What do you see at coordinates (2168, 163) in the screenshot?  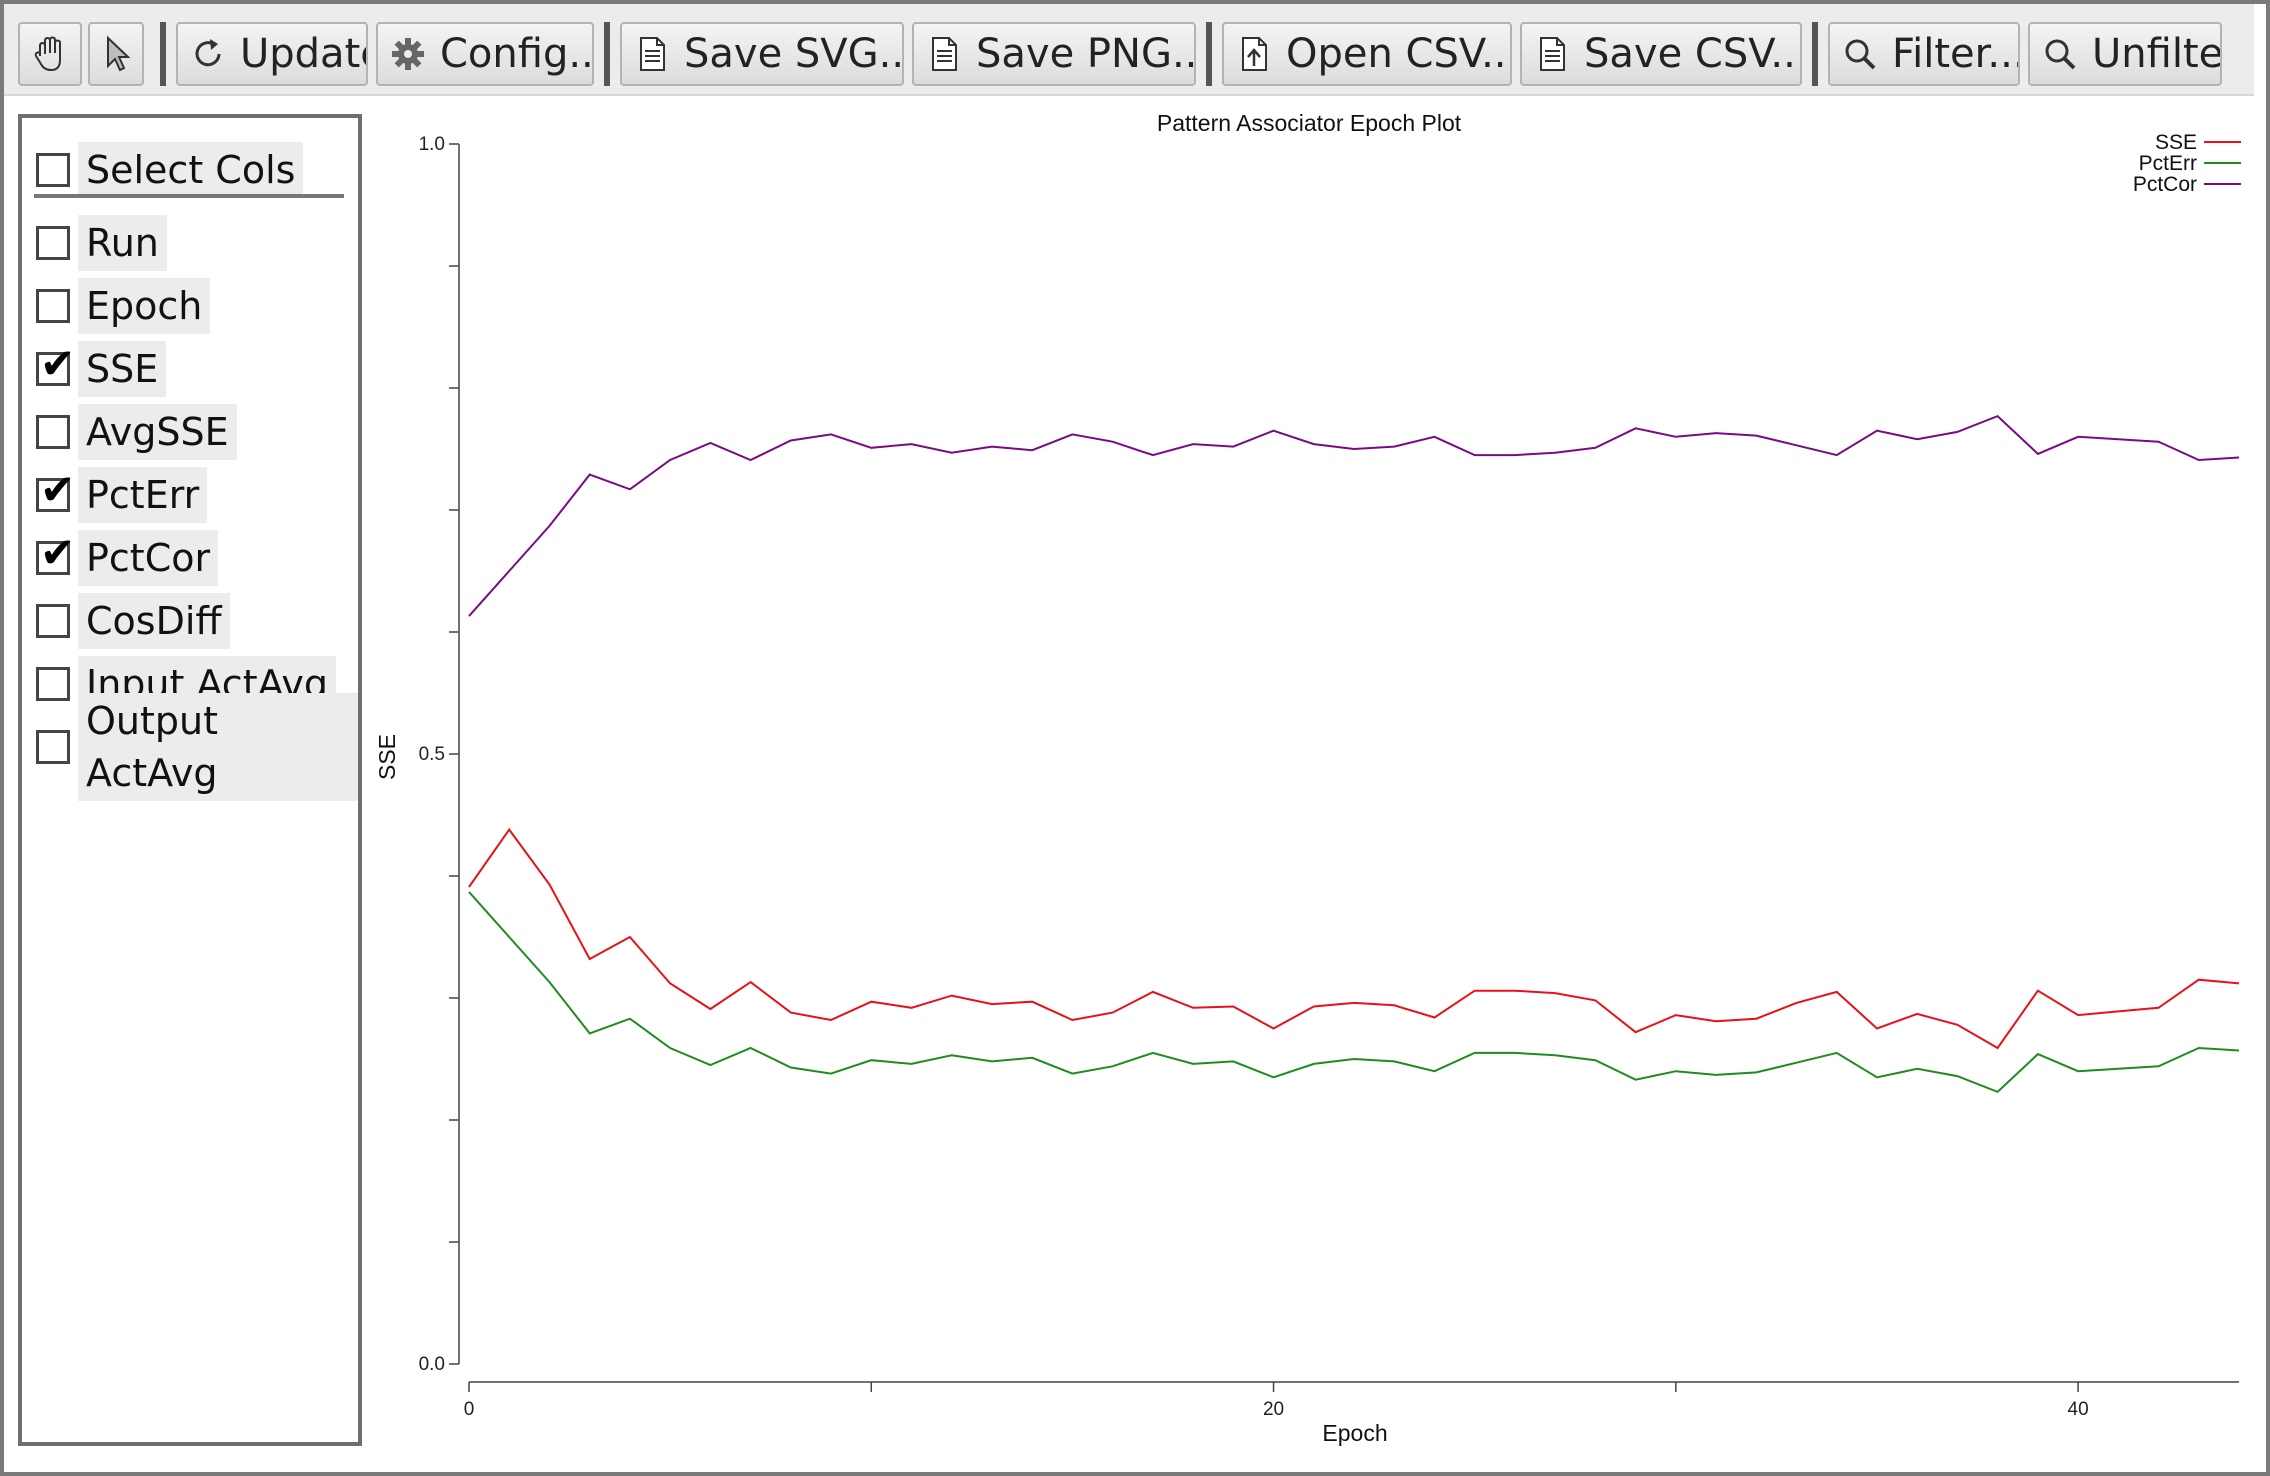 I see `legend-label: PctErr` at bounding box center [2168, 163].